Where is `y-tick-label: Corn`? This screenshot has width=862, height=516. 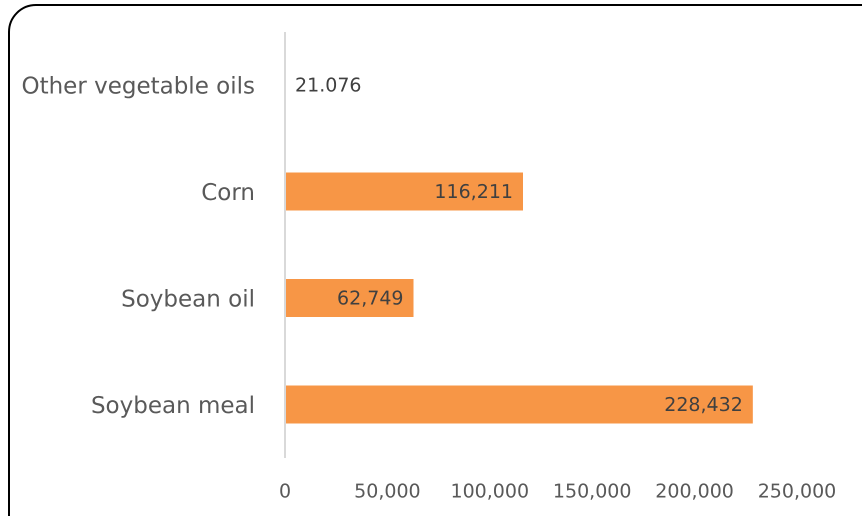 y-tick-label: Corn is located at coordinates (228, 193).